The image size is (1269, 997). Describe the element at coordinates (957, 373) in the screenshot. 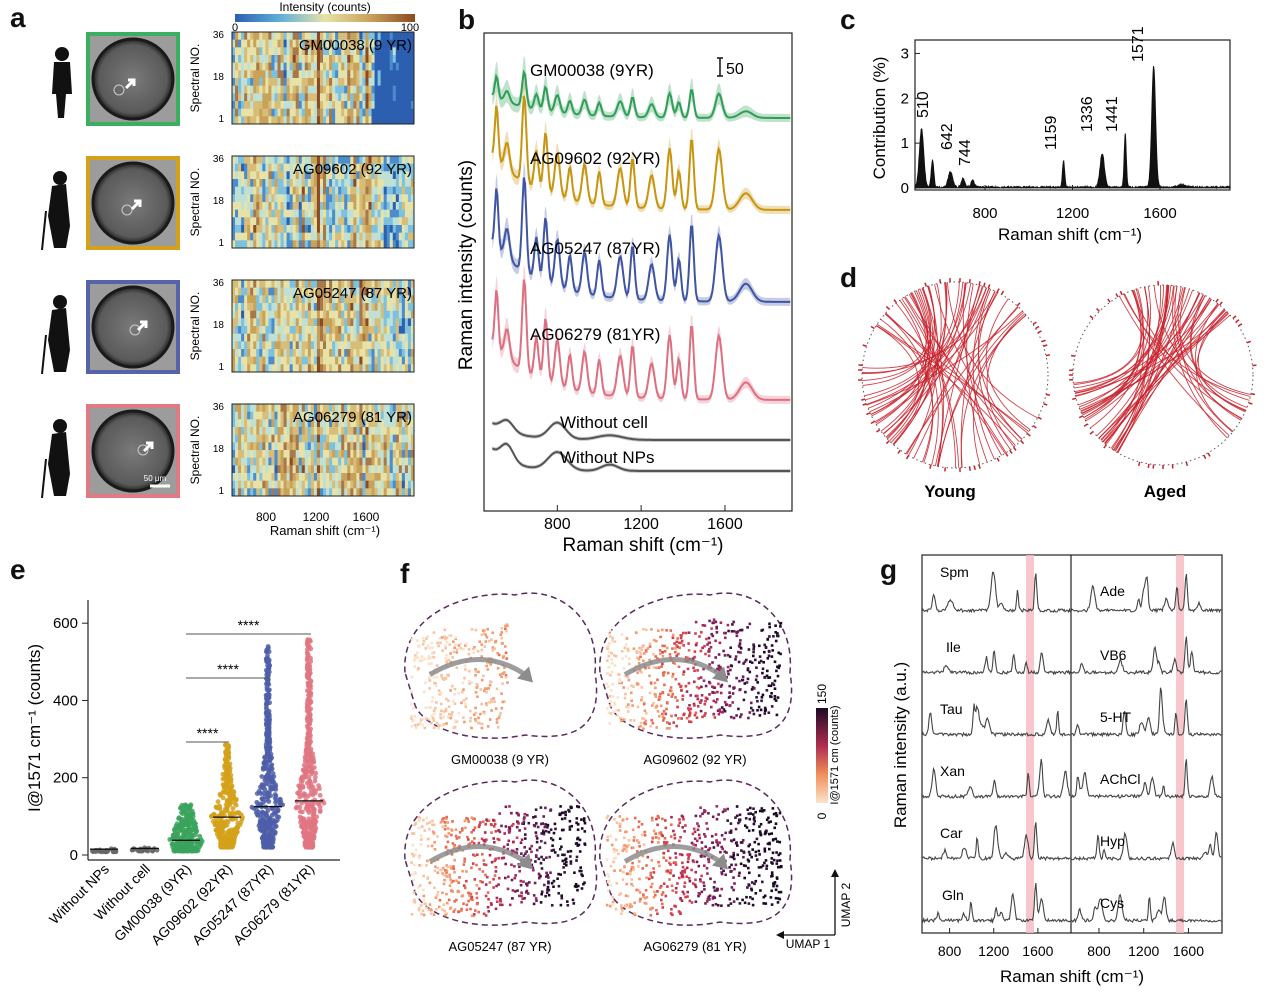

I see `chord-link` at that location.